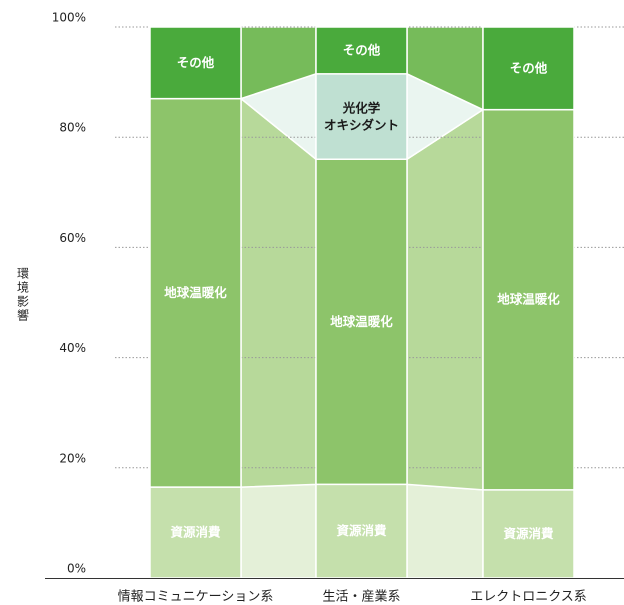 This screenshot has height=605, width=624. Describe the element at coordinates (69, 18) in the screenshot. I see `y-tick-label: 100%` at that location.